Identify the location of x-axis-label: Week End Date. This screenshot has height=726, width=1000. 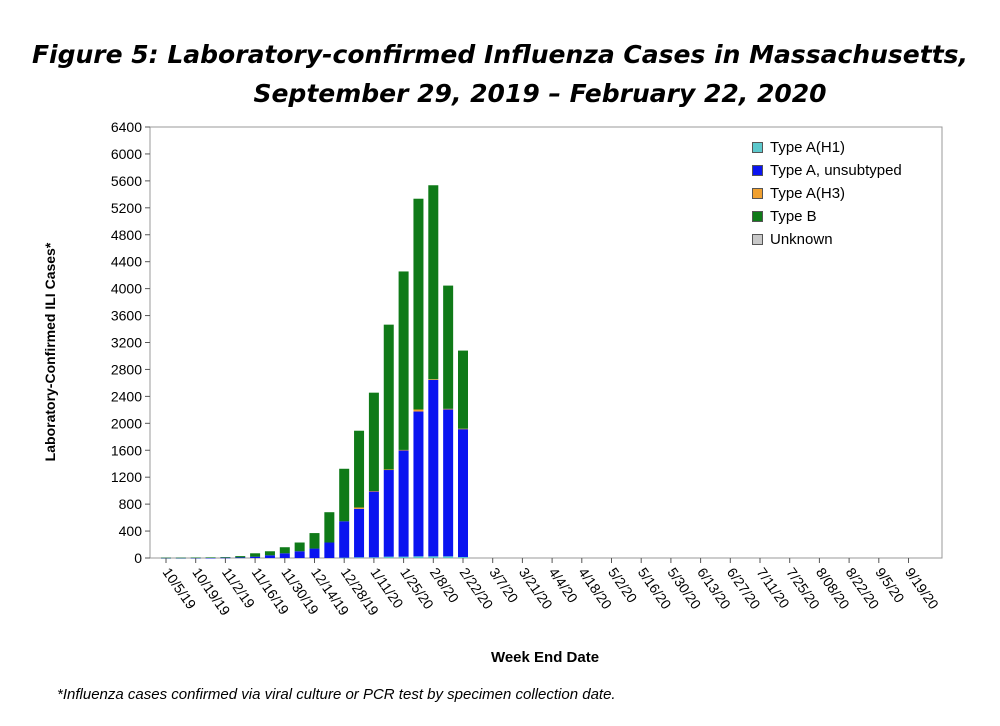
(545, 657).